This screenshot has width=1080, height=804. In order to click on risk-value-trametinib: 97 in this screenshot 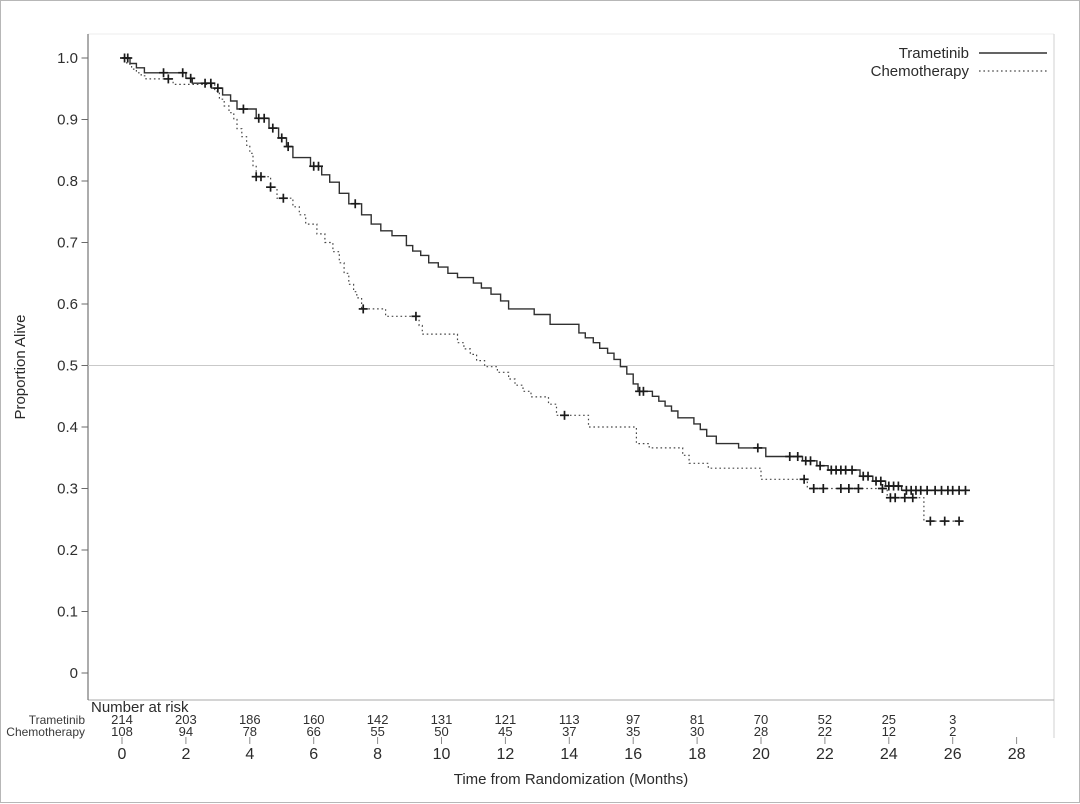, I will do `click(633, 719)`.